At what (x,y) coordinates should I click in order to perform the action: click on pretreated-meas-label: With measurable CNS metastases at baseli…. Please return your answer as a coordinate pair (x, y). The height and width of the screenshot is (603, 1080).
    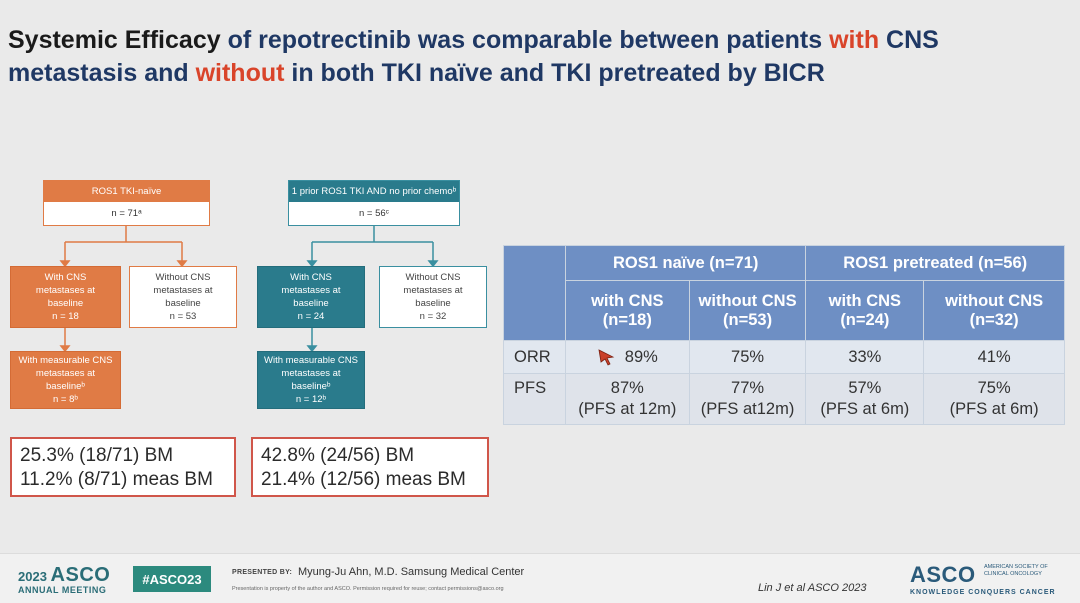
    Looking at the image, I should click on (311, 373).